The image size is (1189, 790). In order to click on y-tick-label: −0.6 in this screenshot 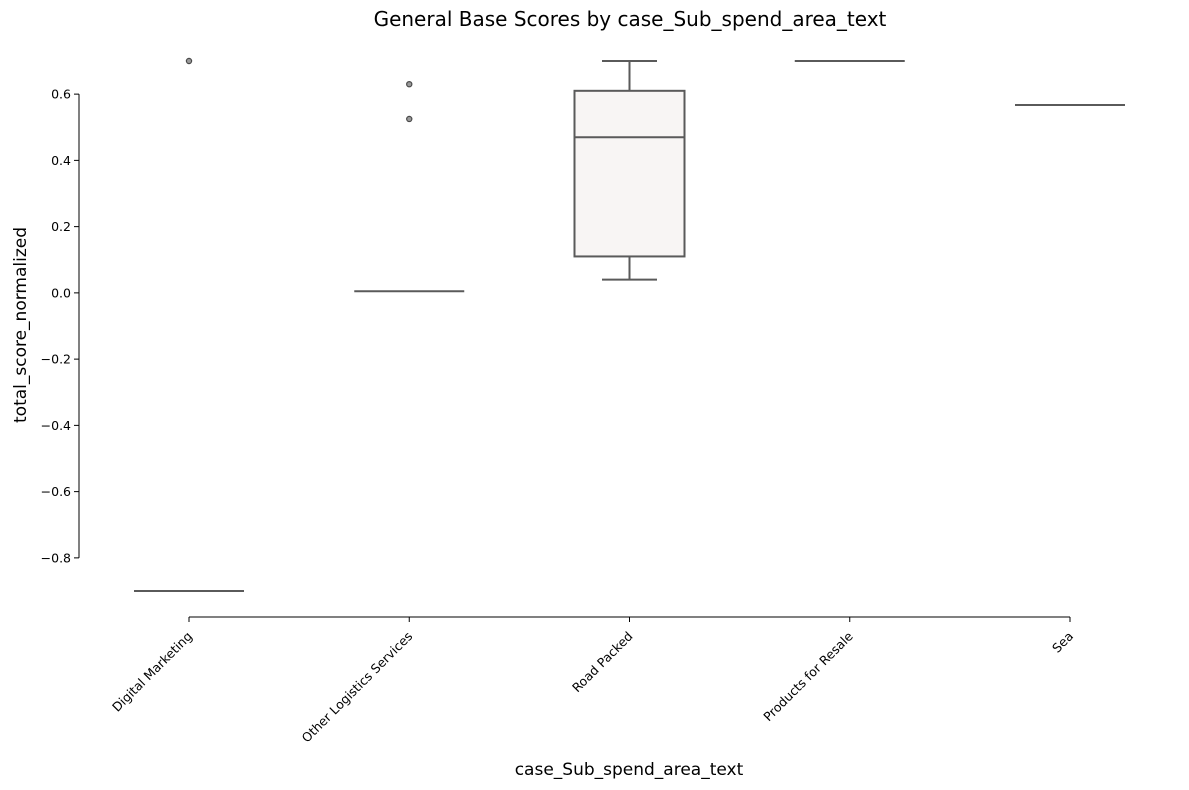, I will do `click(56, 491)`.